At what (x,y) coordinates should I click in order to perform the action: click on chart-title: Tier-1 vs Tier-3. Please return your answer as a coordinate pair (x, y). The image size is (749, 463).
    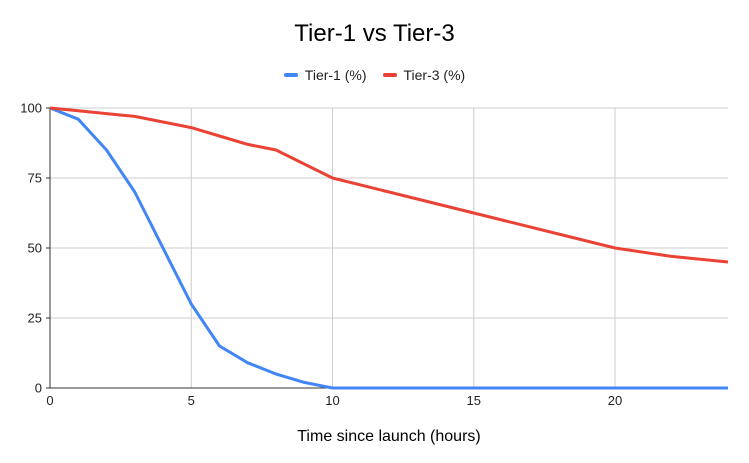
    Looking at the image, I should click on (374, 33).